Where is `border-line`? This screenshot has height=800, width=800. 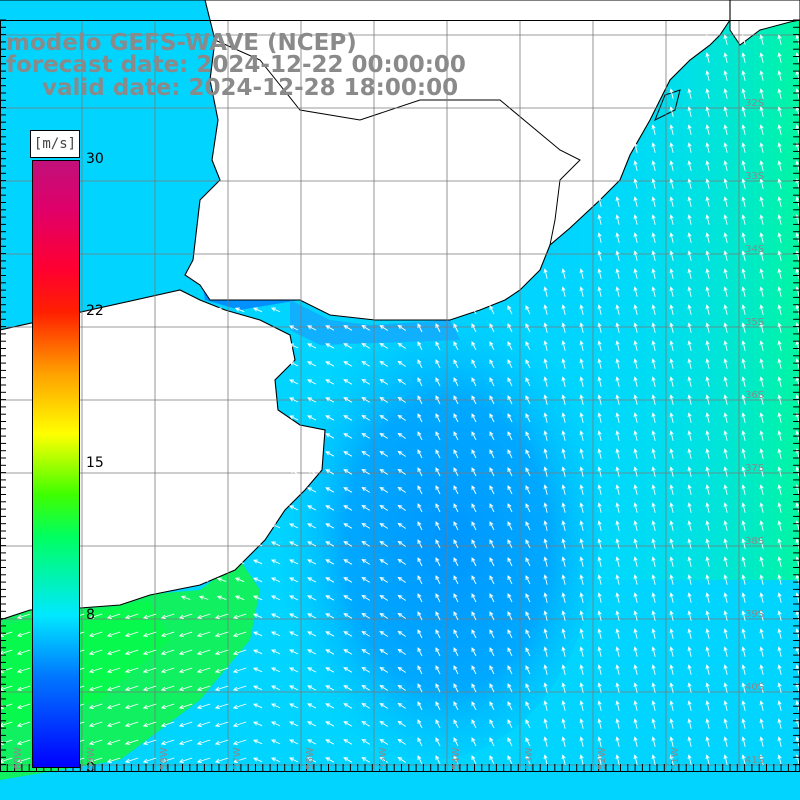 border-line is located at coordinates (397, 142).